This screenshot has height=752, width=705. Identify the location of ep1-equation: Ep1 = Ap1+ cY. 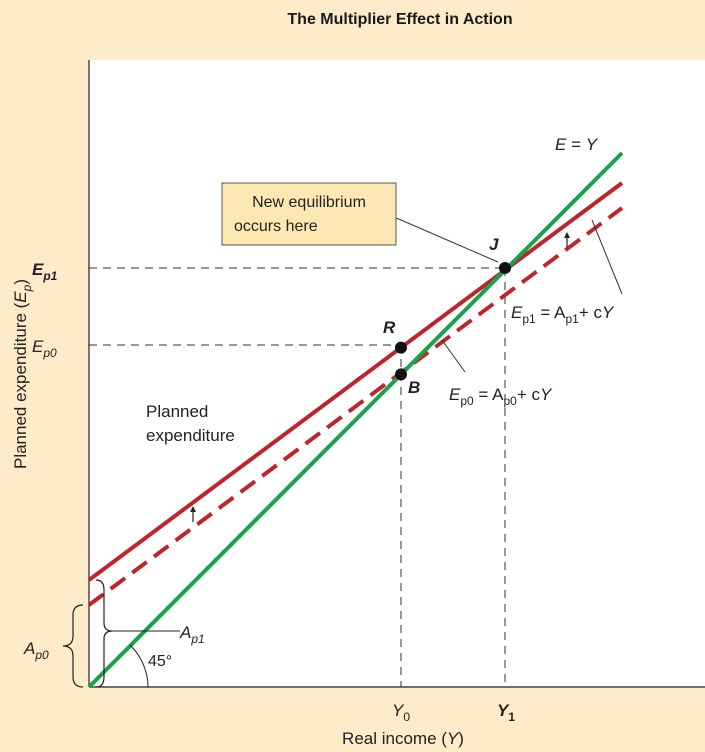
(563, 314).